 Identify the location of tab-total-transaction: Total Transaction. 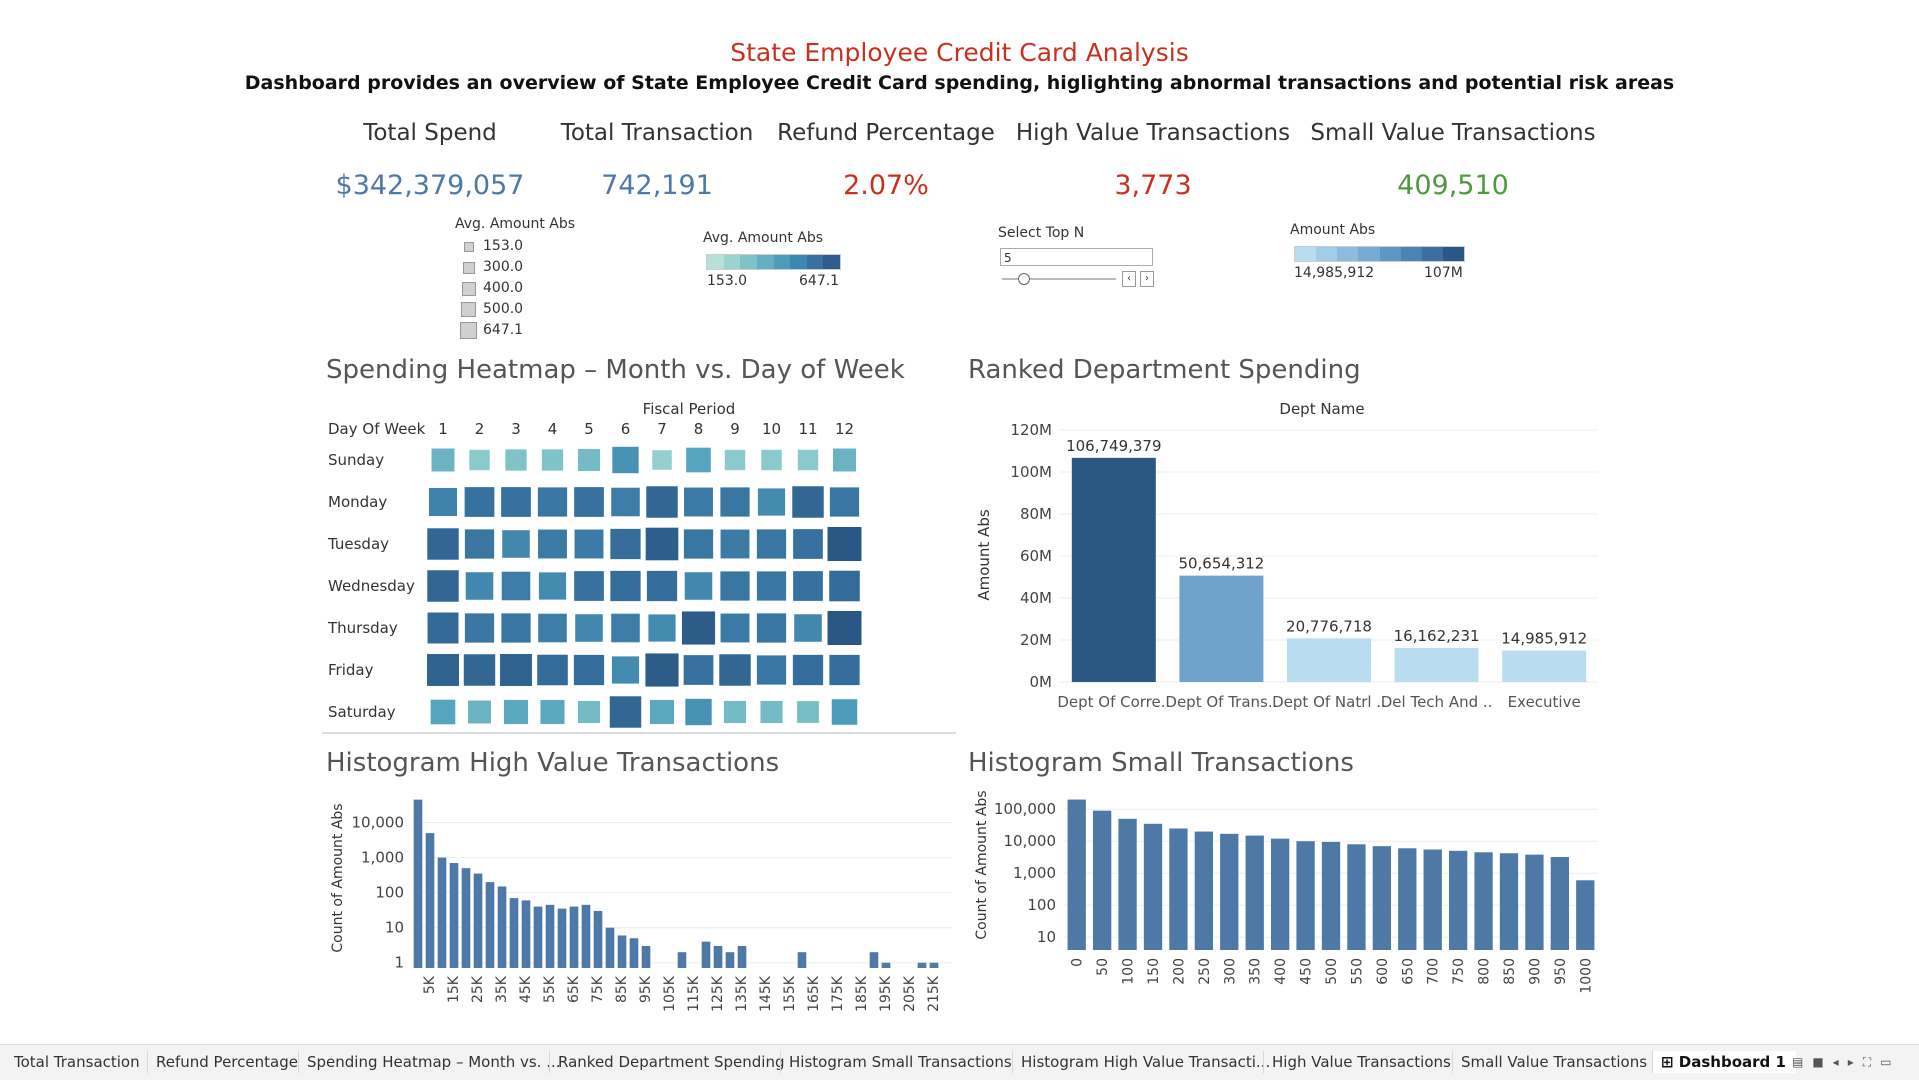
(77, 1062).